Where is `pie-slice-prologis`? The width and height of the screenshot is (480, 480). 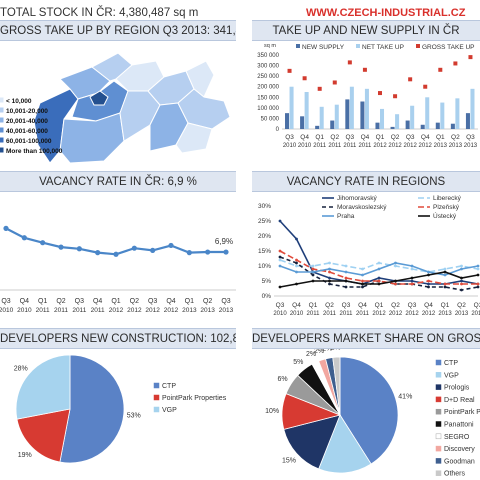
pie-slice-prologis is located at coordinates (312, 442).